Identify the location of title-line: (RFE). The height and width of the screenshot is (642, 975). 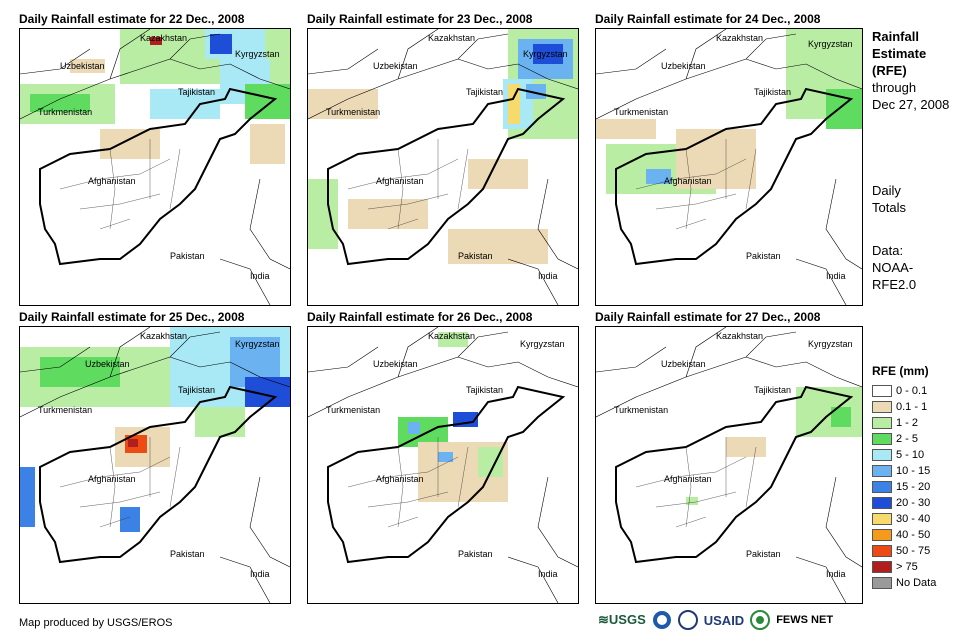
(889, 70).